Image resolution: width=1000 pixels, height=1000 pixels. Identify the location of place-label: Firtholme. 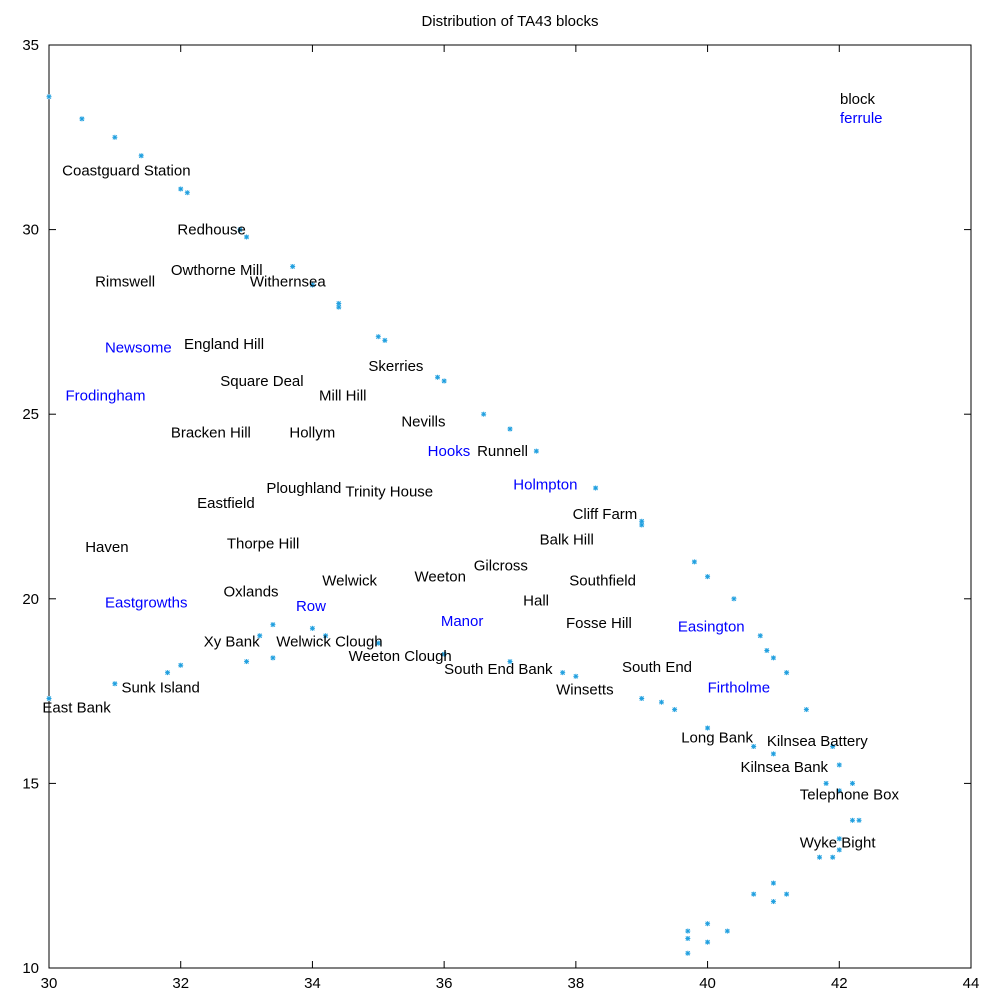
(739, 687).